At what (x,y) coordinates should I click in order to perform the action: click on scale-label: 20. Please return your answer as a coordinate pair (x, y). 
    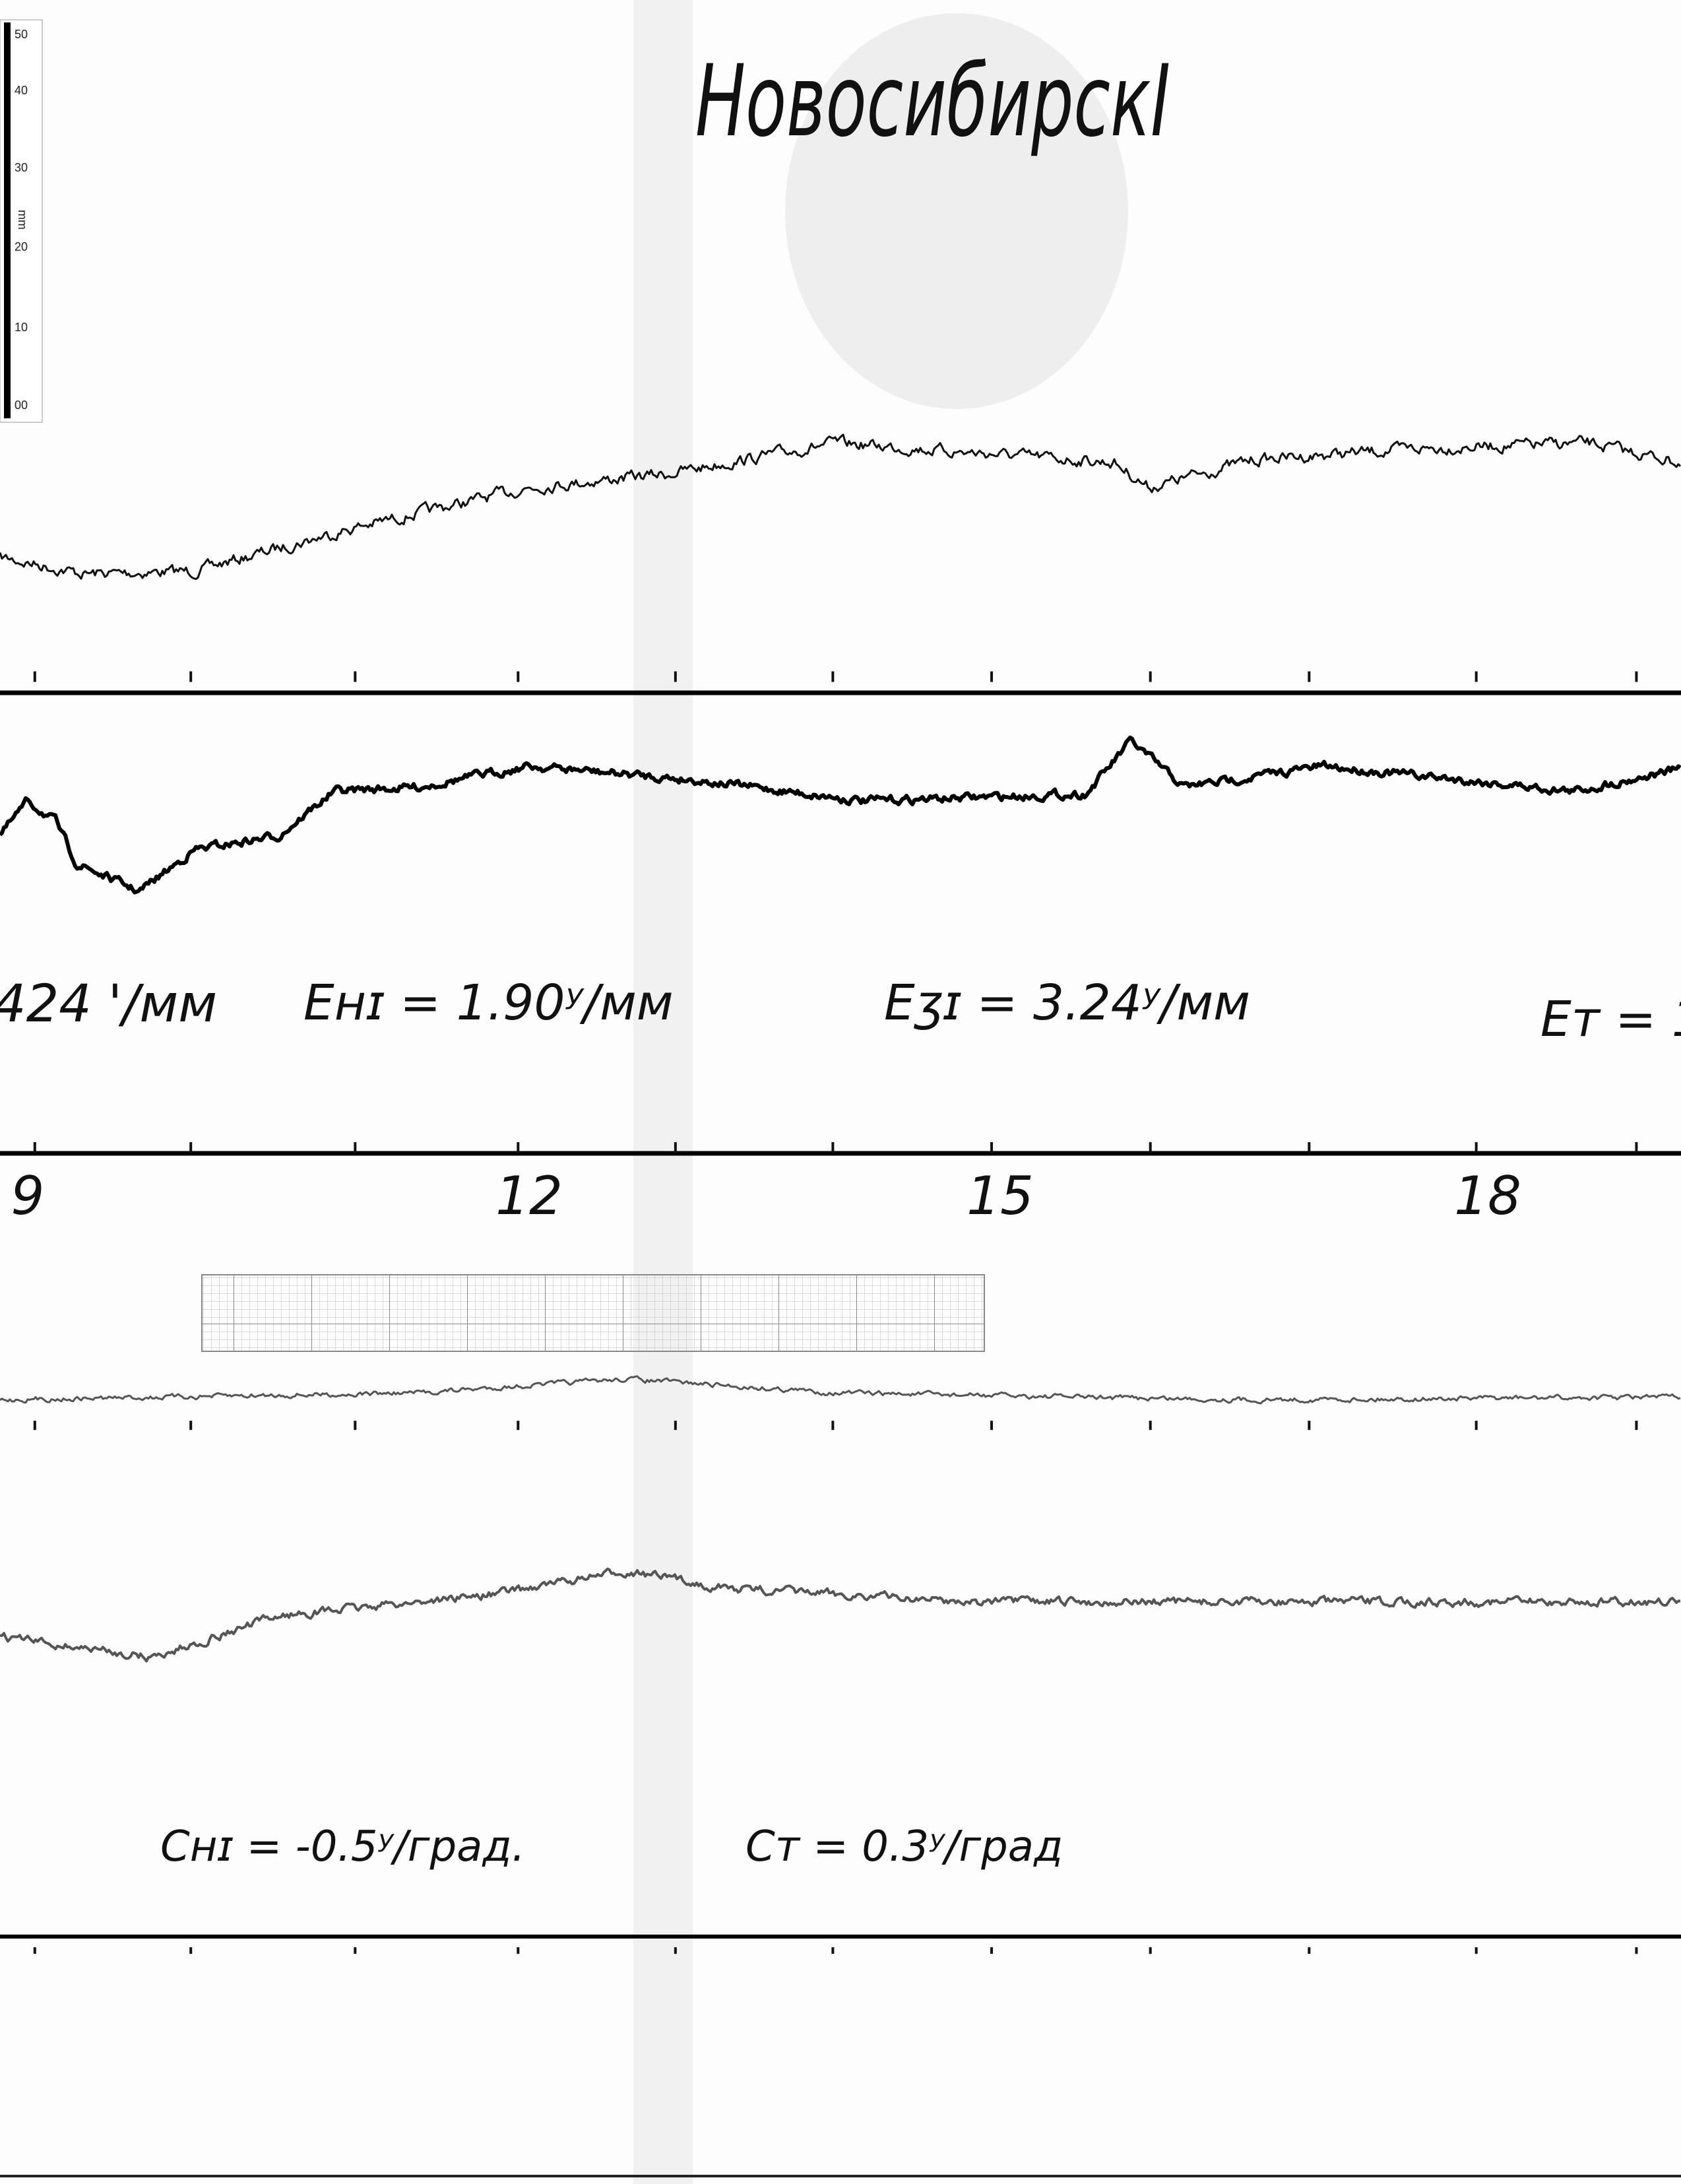
    Looking at the image, I should click on (21, 246).